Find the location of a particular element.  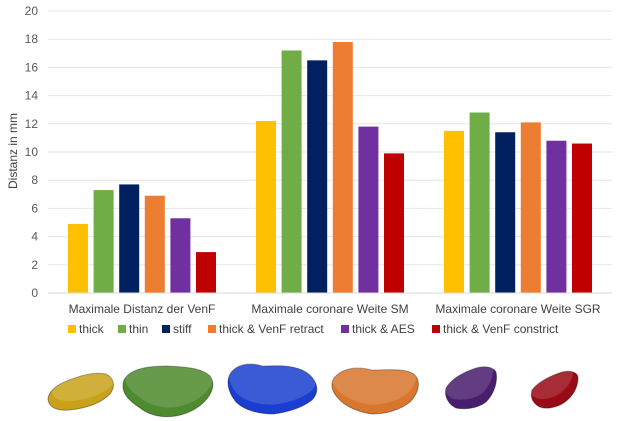

model-thick-aes is located at coordinates (471, 388).